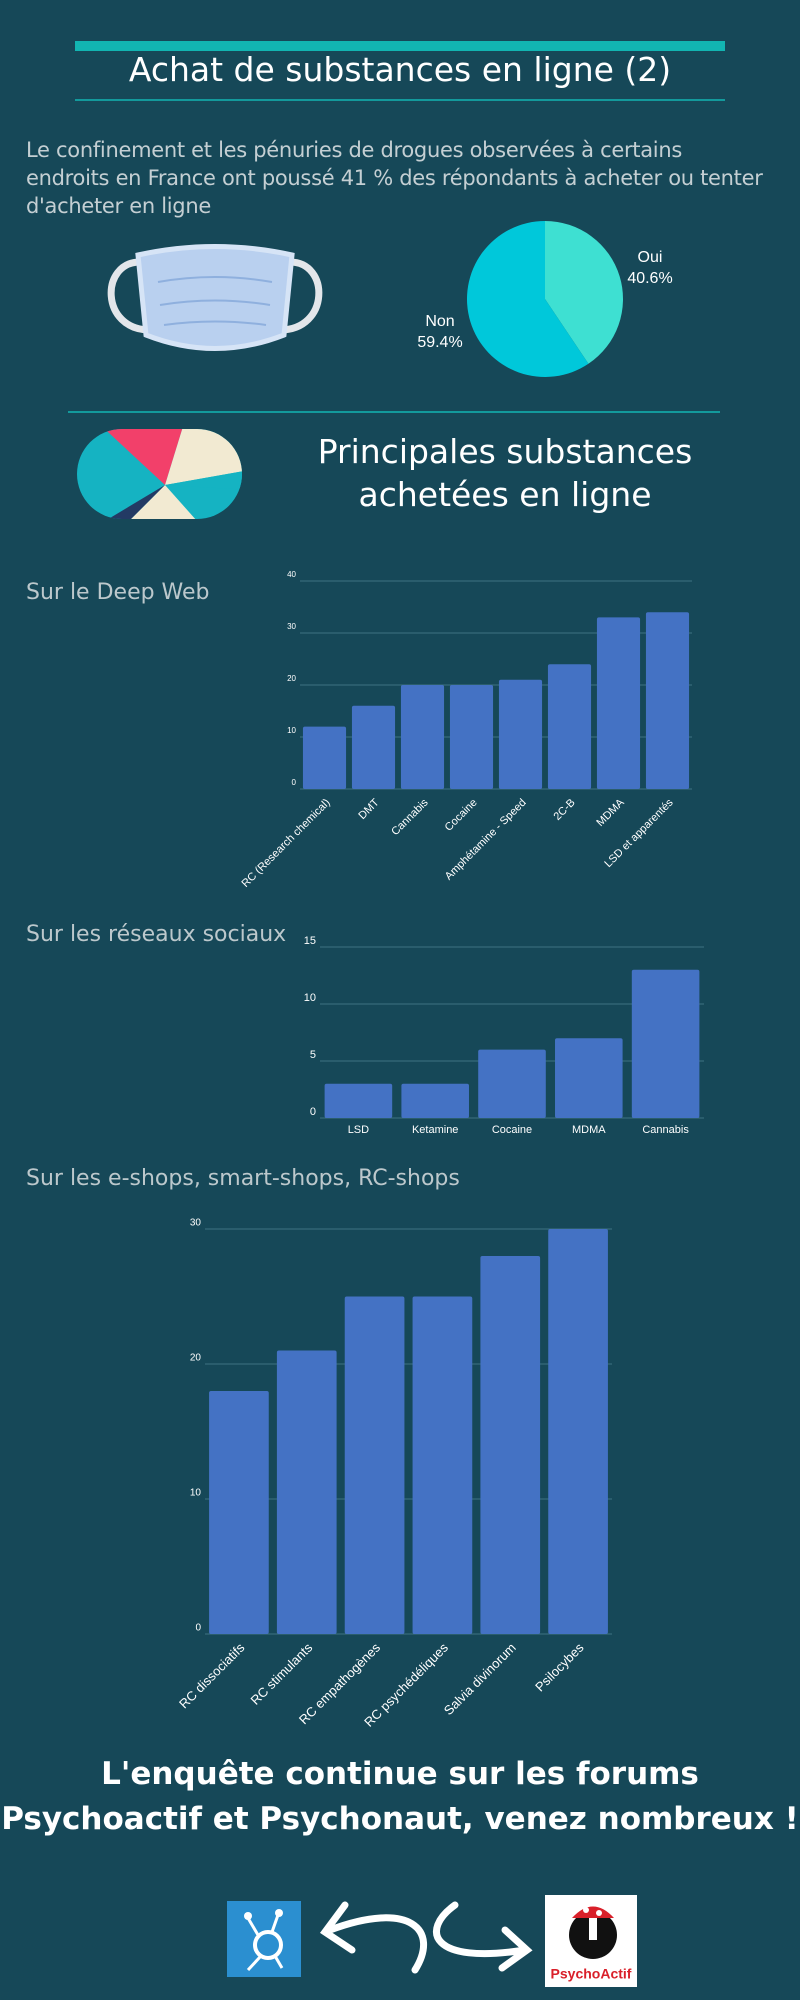  I want to click on chart-title: Sur les e-shops, smart-shops, RC-shops, so click(243, 1178).